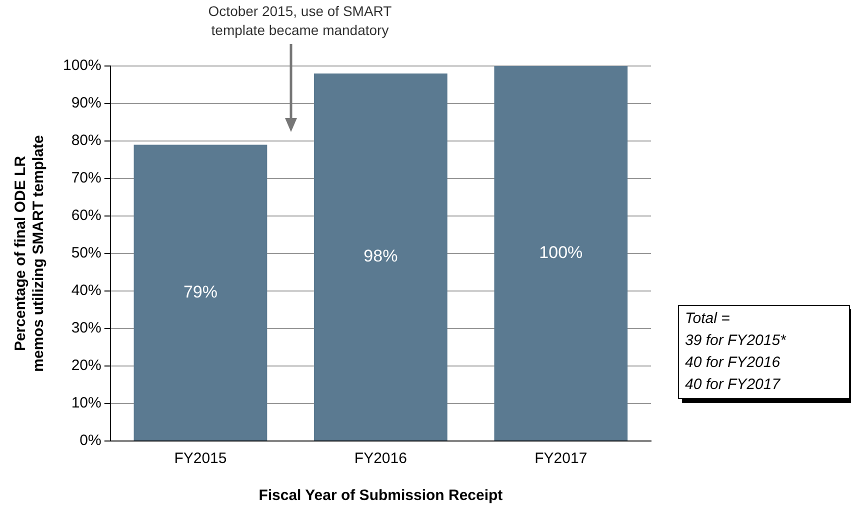  What do you see at coordinates (82, 65) in the screenshot?
I see `y-tick-label: 100%` at bounding box center [82, 65].